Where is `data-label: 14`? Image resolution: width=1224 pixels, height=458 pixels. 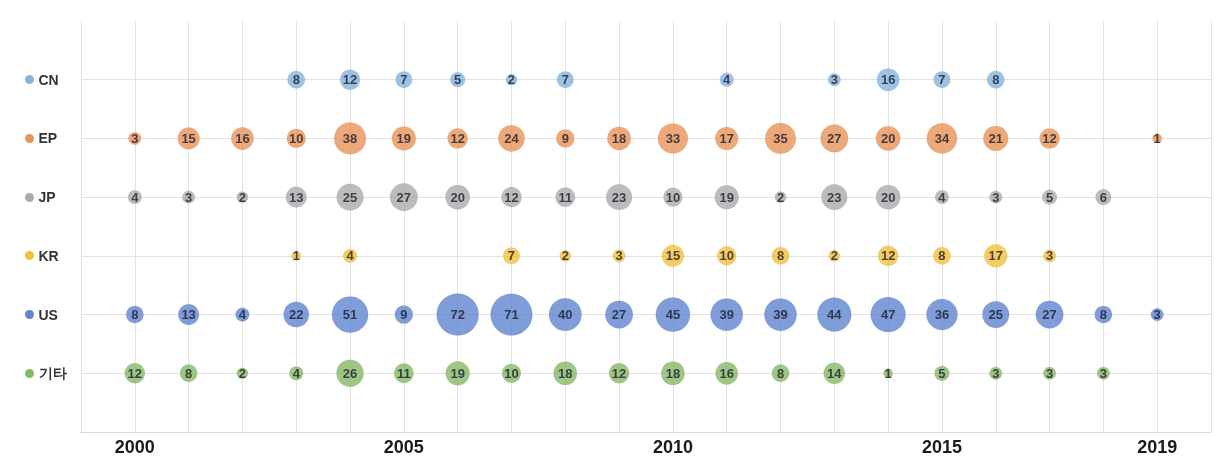
data-label: 14 is located at coordinates (835, 373).